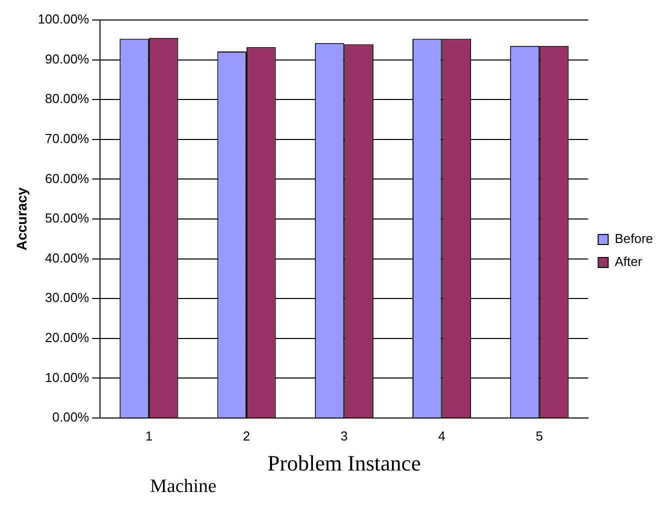 The image size is (671, 512). Describe the element at coordinates (183, 487) in the screenshot. I see `text: Machine` at that location.